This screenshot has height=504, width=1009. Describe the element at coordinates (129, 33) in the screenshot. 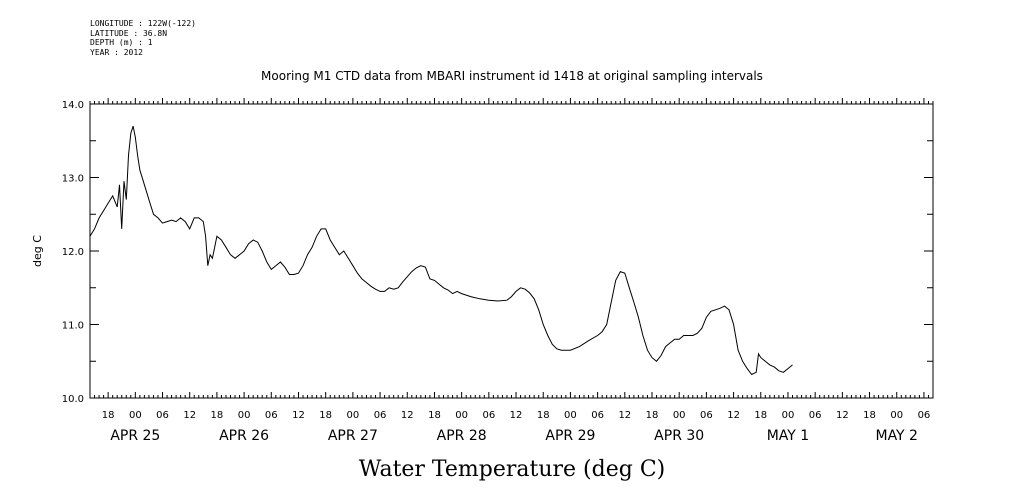

I see `latitude-label: LATITUDE : 36.8N` at that location.